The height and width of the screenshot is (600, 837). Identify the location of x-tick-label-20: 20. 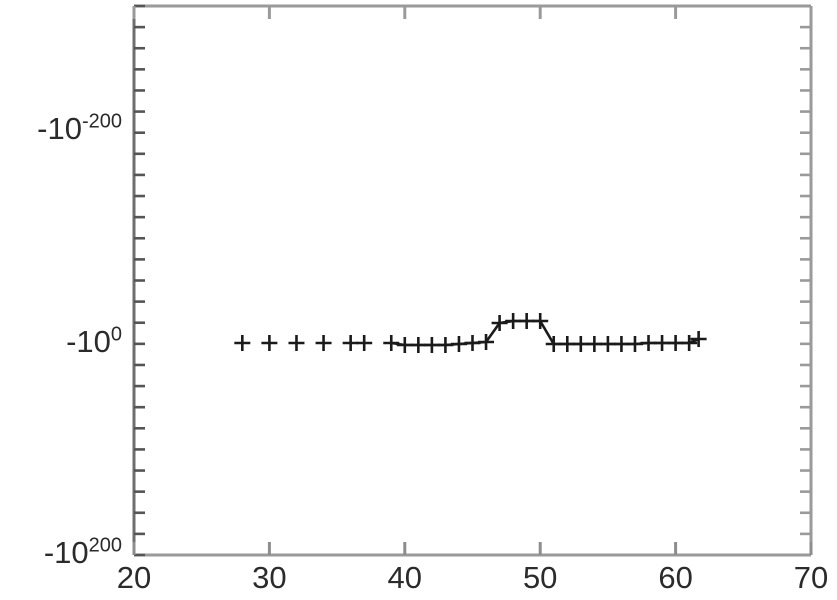
(134, 577).